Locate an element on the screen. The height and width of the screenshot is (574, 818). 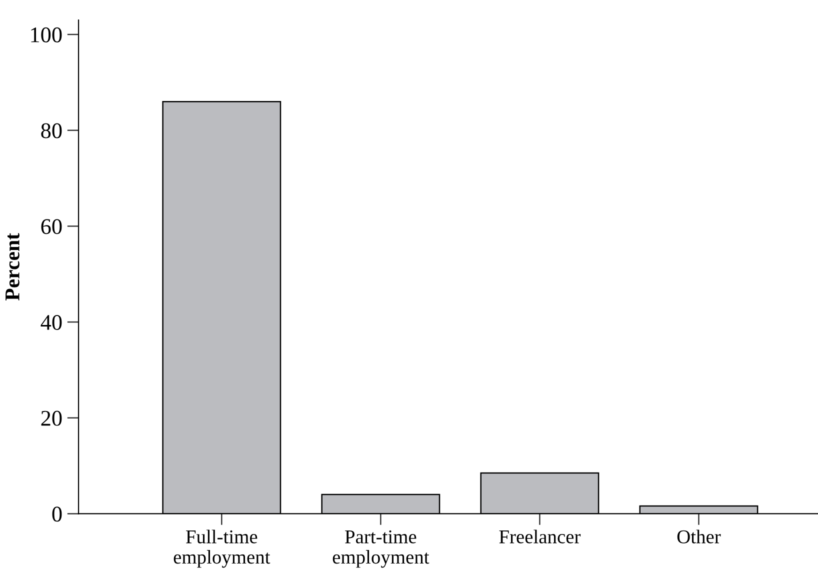
y-tick-label: 0 is located at coordinates (57, 514).